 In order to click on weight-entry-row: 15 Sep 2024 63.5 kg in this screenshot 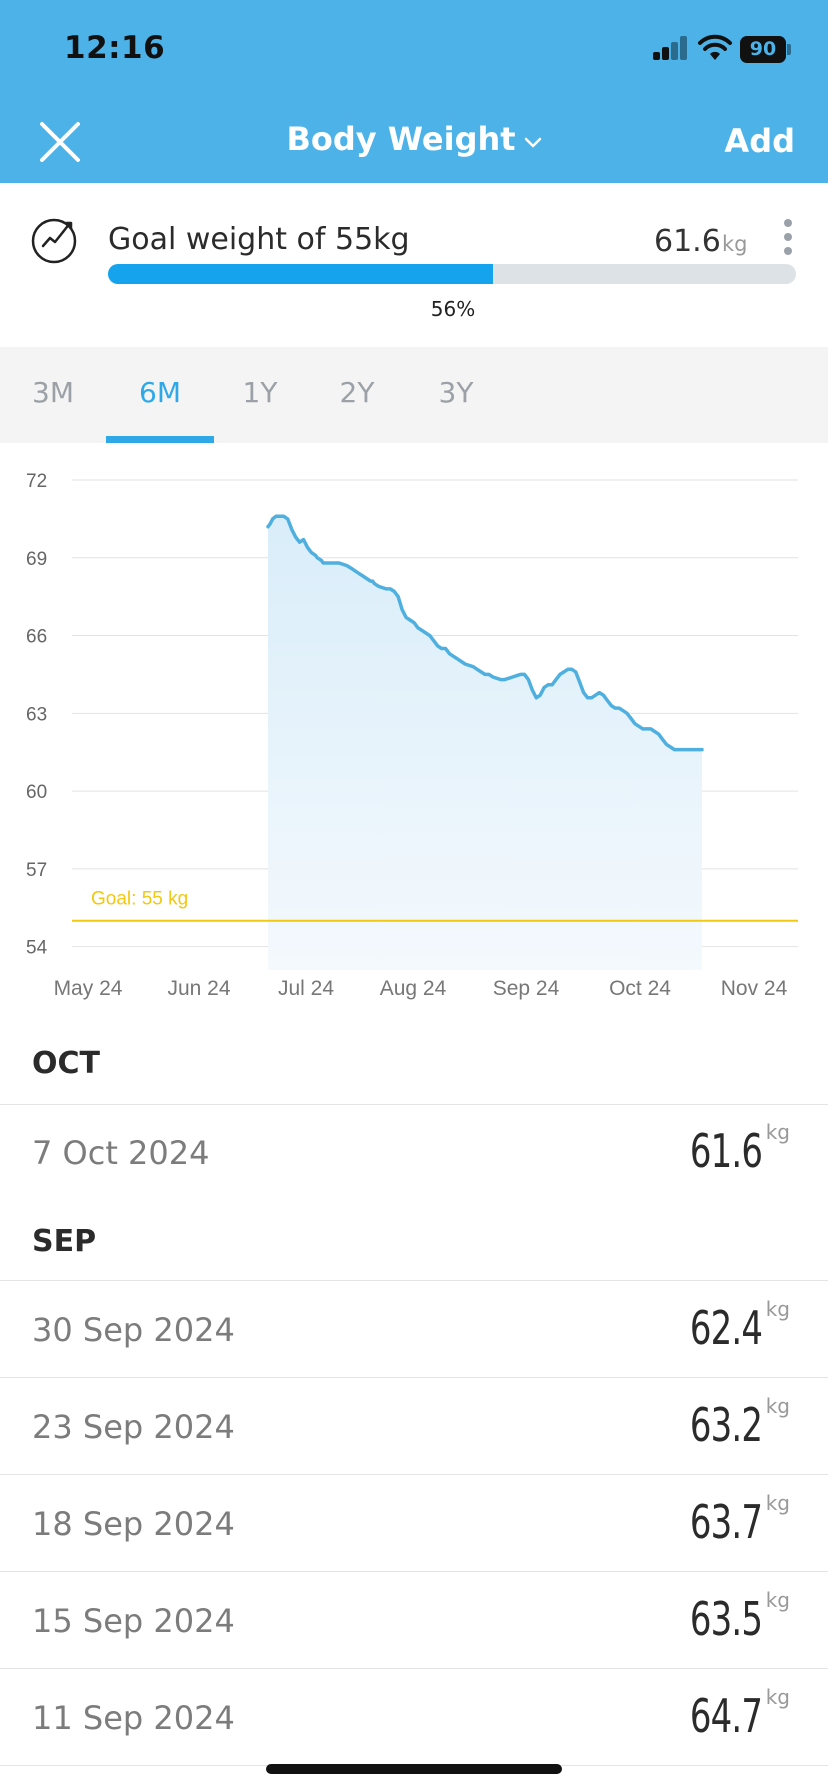, I will do `click(414, 1622)`.